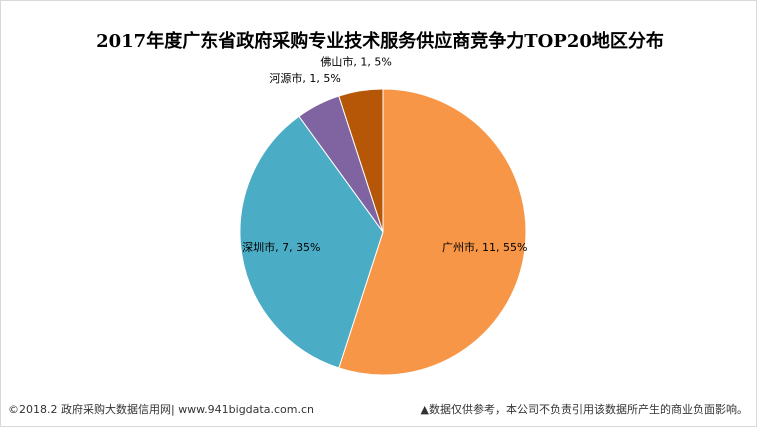 This screenshot has height=431, width=757. Describe the element at coordinates (484, 247) in the screenshot. I see `data-label: 广州市, 11, 55%` at that location.